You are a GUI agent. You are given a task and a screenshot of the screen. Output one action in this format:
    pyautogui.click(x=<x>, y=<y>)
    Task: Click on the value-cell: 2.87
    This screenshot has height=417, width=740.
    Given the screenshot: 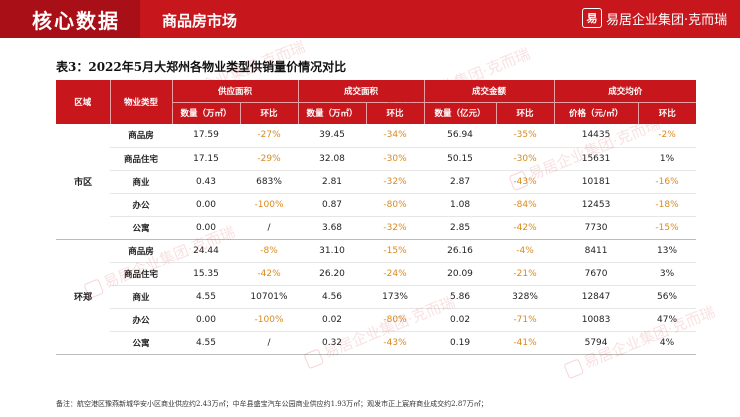 What is the action you would take?
    pyautogui.click(x=460, y=182)
    